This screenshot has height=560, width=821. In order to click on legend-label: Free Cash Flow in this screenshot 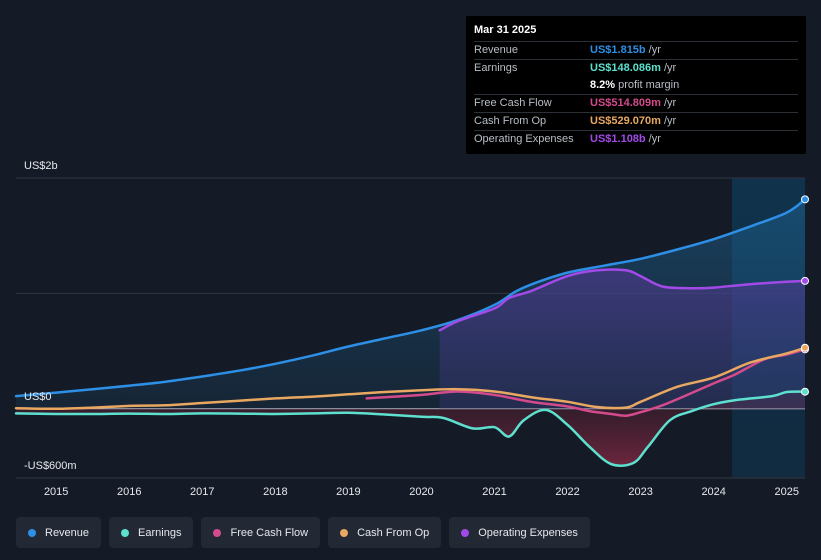, I will do `click(269, 532)`.